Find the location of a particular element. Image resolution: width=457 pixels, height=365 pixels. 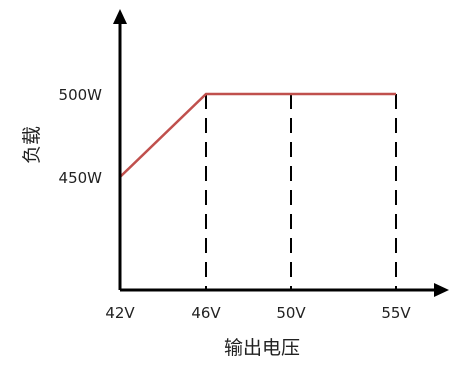

y-tick-label: 450W is located at coordinates (81, 178).